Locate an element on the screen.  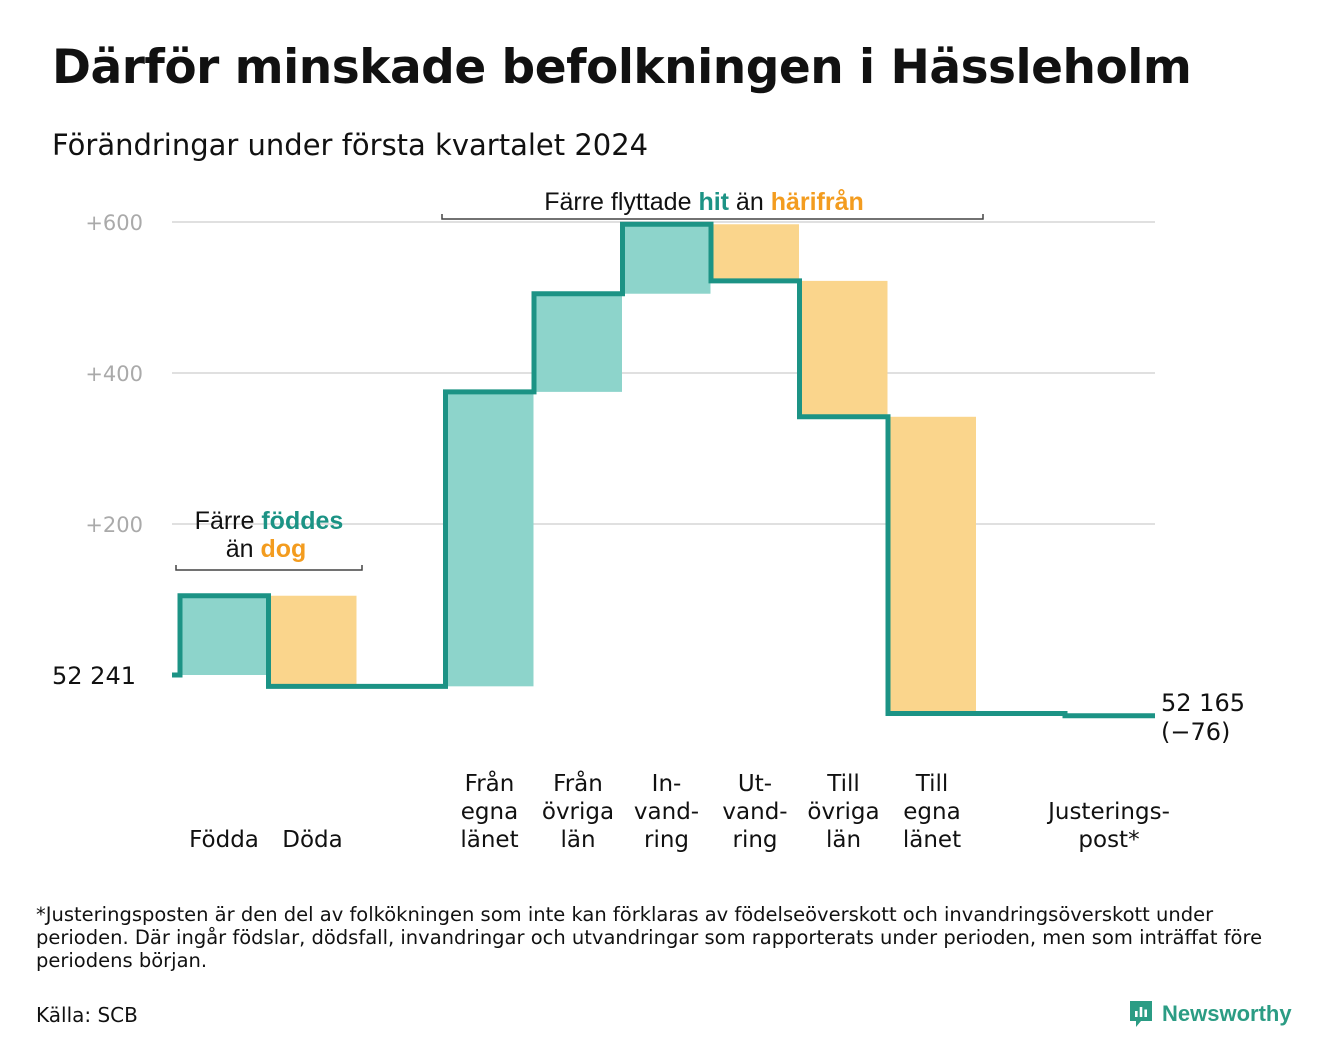
category-label: Döda is located at coordinates (312, 840).